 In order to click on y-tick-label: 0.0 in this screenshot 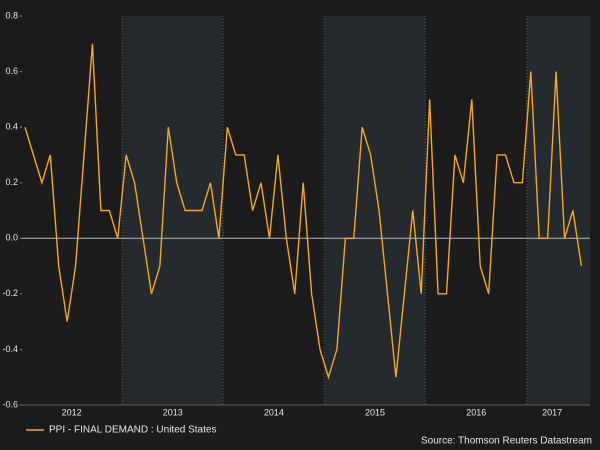, I will do `click(11, 238)`.